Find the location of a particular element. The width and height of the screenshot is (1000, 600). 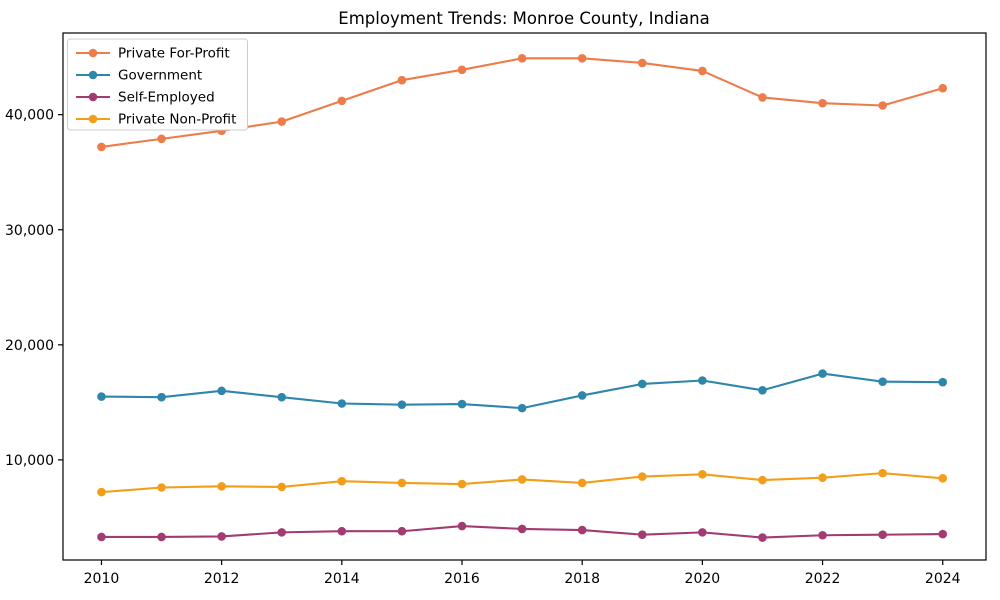

series-self-employed is located at coordinates (522, 531).